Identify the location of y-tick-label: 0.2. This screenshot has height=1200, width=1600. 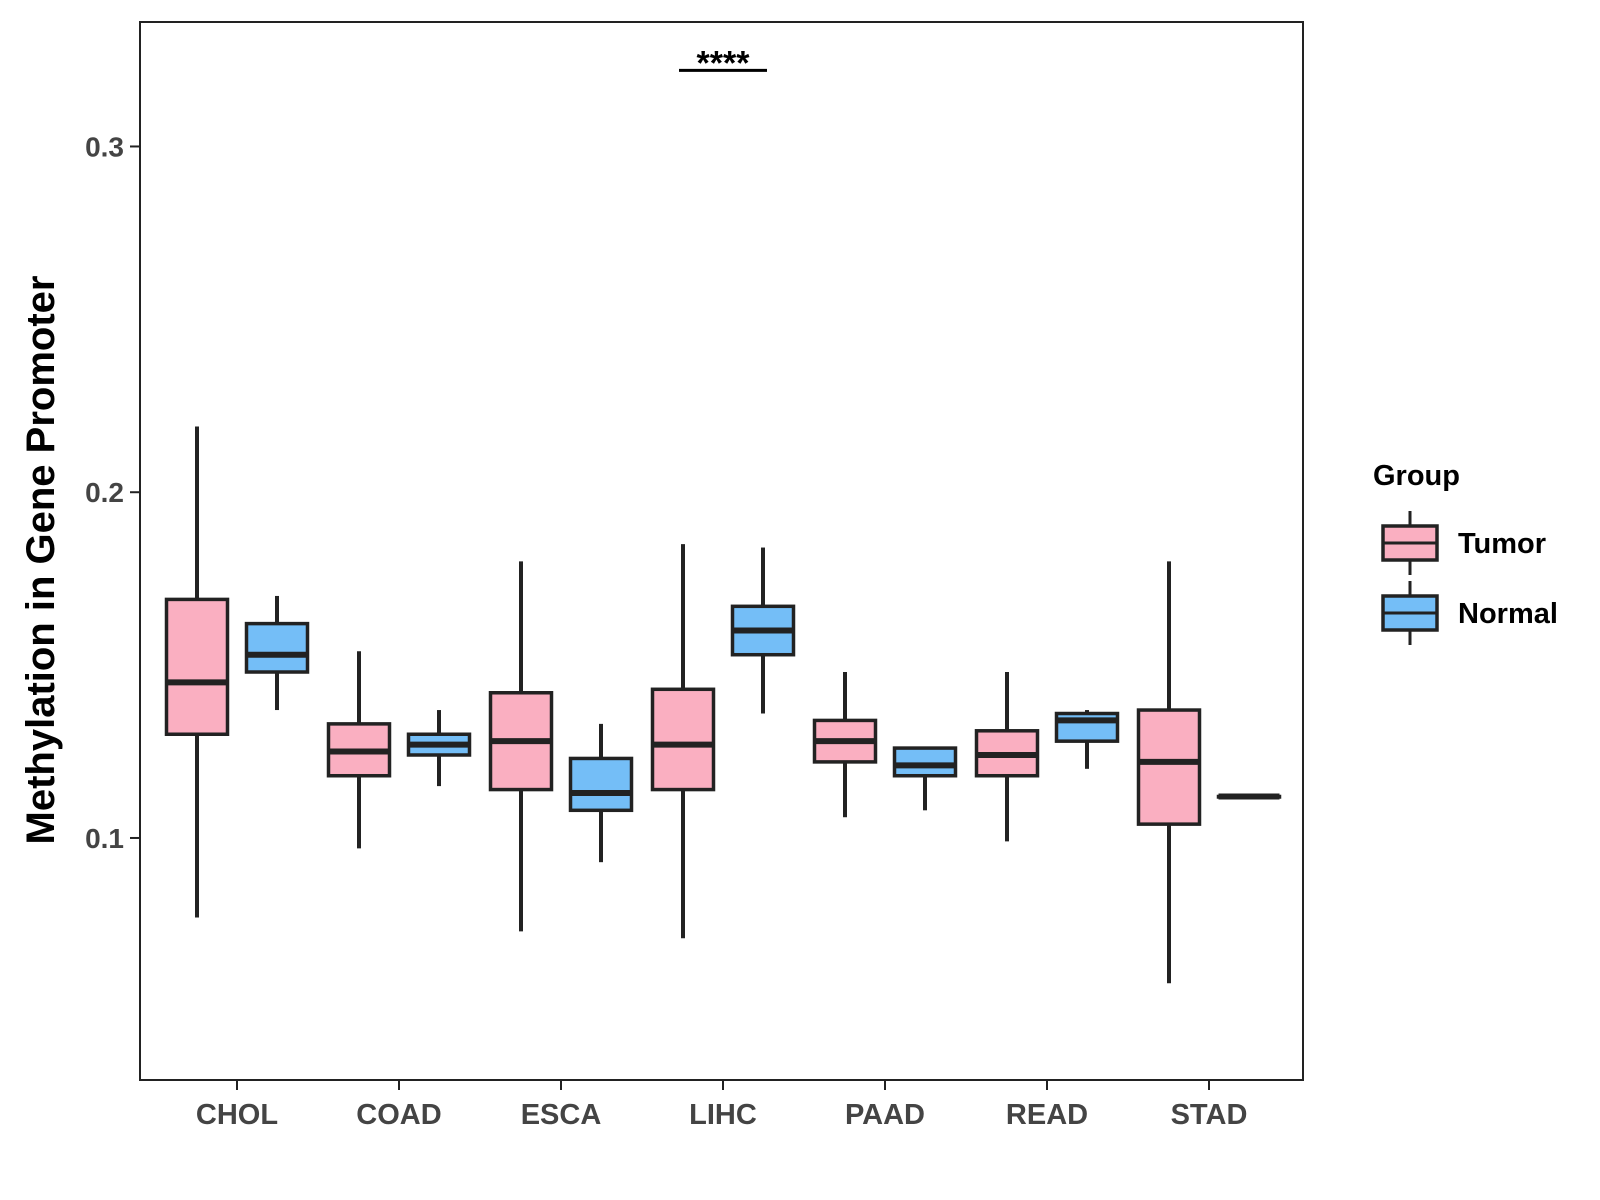
(104, 492).